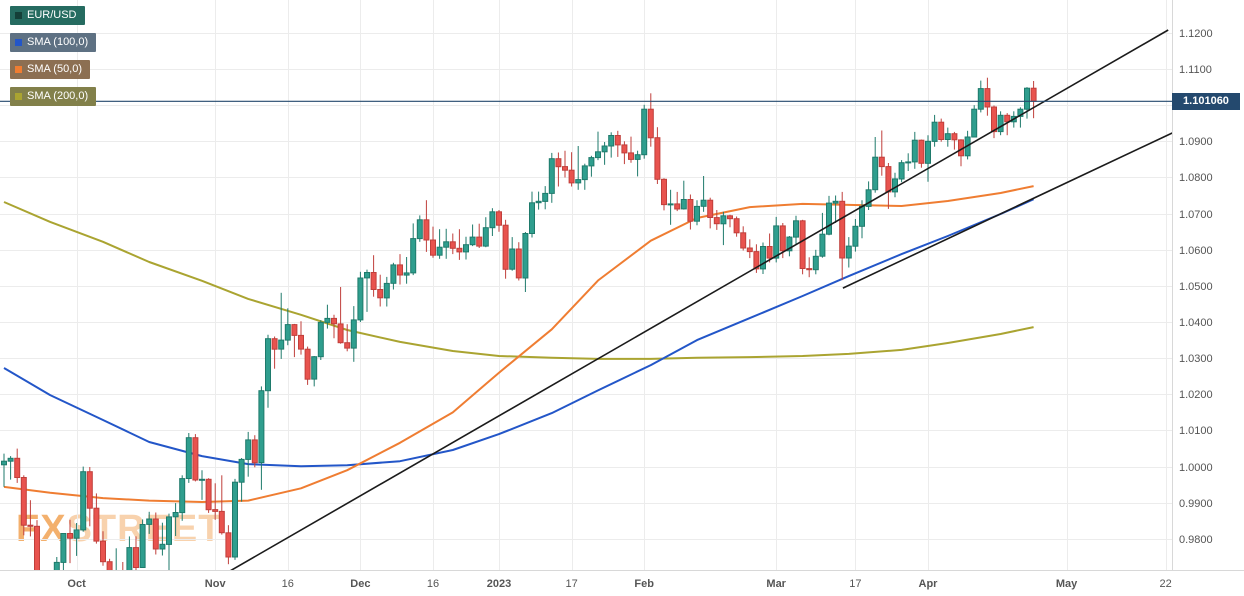 This screenshot has width=1244, height=596. I want to click on x-axis-label: 17, so click(855, 584).